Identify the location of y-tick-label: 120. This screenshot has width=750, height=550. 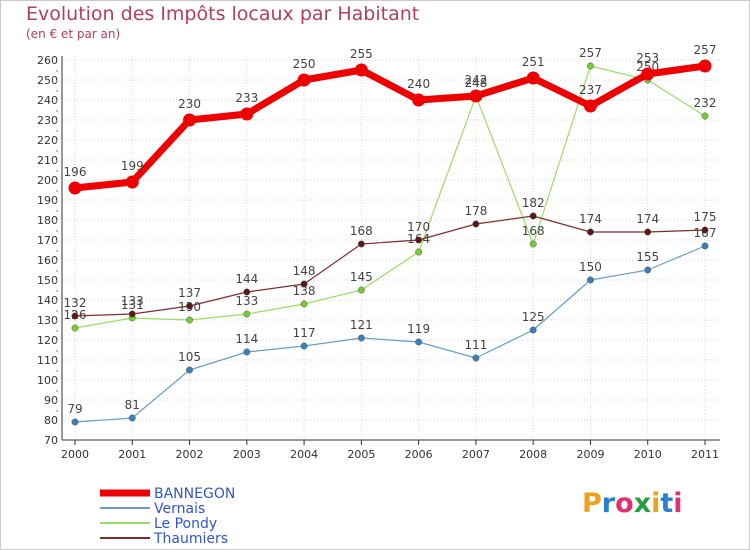
(47, 340).